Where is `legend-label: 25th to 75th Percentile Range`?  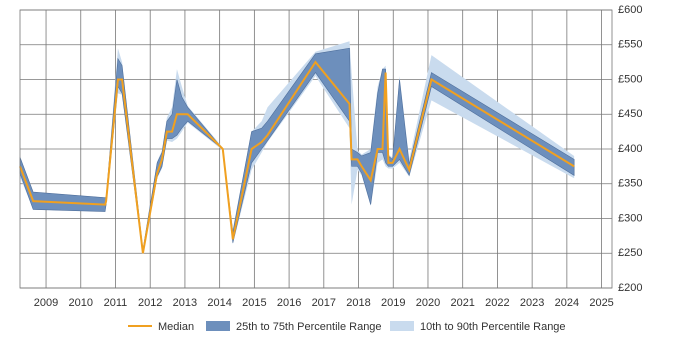 legend-label: 25th to 75th Percentile Range is located at coordinates (309, 327).